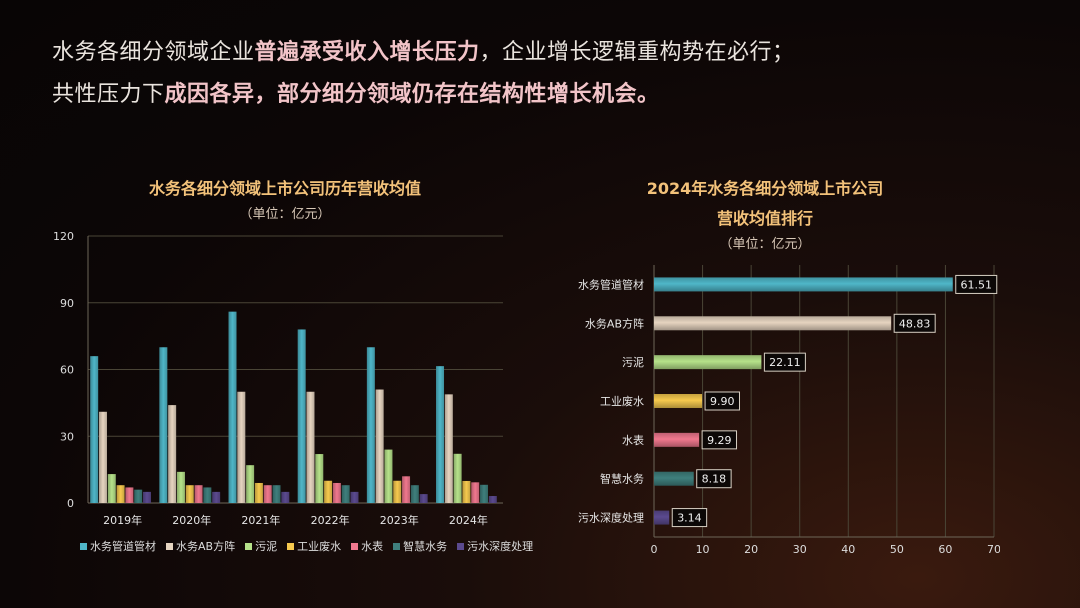 This screenshot has width=1080, height=608. Describe the element at coordinates (260, 520) in the screenshot. I see `x-tick-label: 2021年` at that location.